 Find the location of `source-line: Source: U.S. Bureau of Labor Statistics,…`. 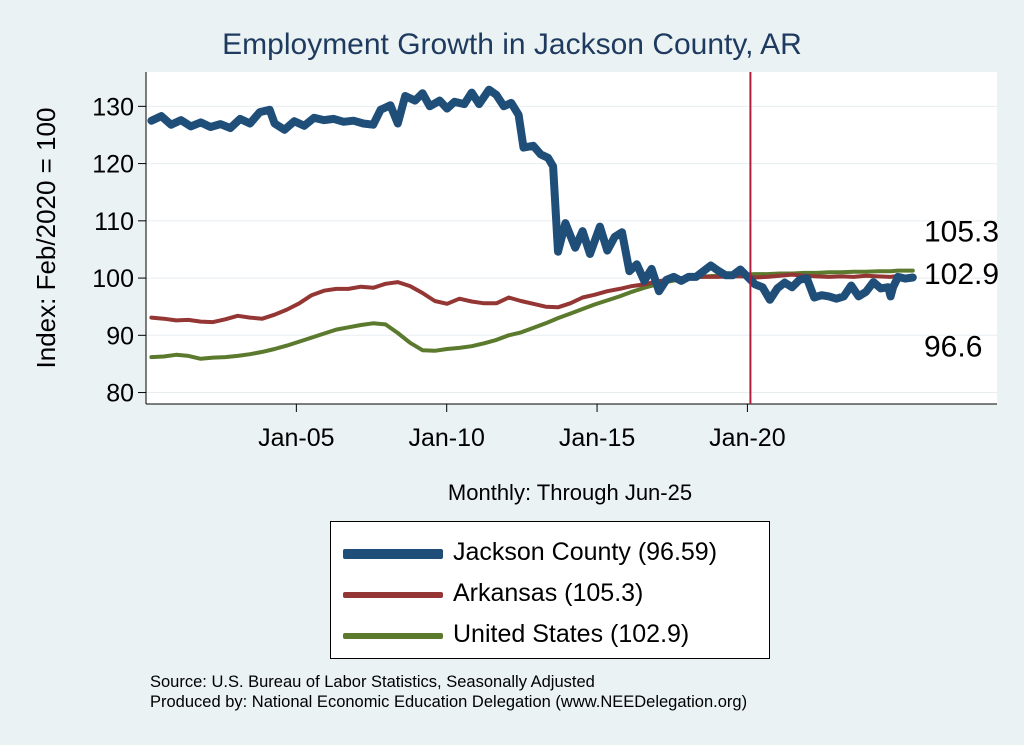

source-line: Source: U.S. Bureau of Labor Statistics,… is located at coordinates (372, 682).